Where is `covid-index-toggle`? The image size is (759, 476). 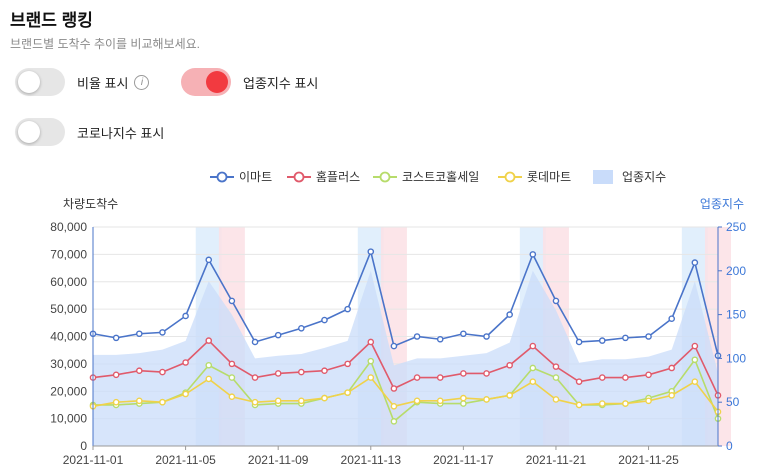
covid-index-toggle is located at coordinates (40, 132).